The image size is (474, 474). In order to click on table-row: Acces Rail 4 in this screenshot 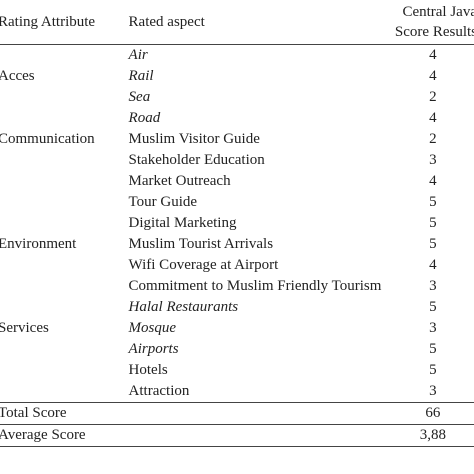, I will do `click(237, 76)`.